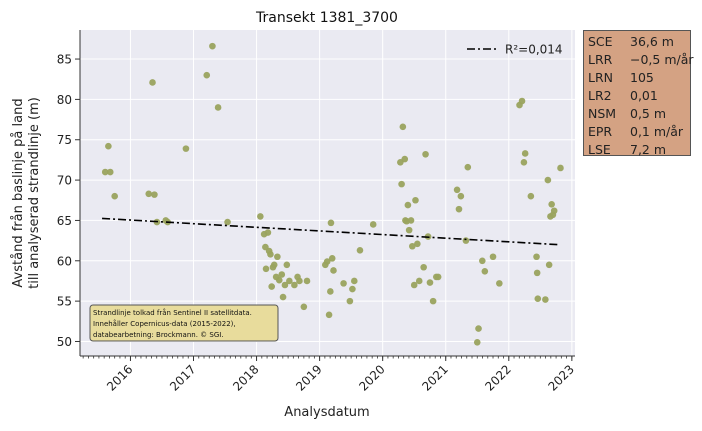  I want to click on stat-row-lrr: LRR −0,5 m/år, so click(641, 60).